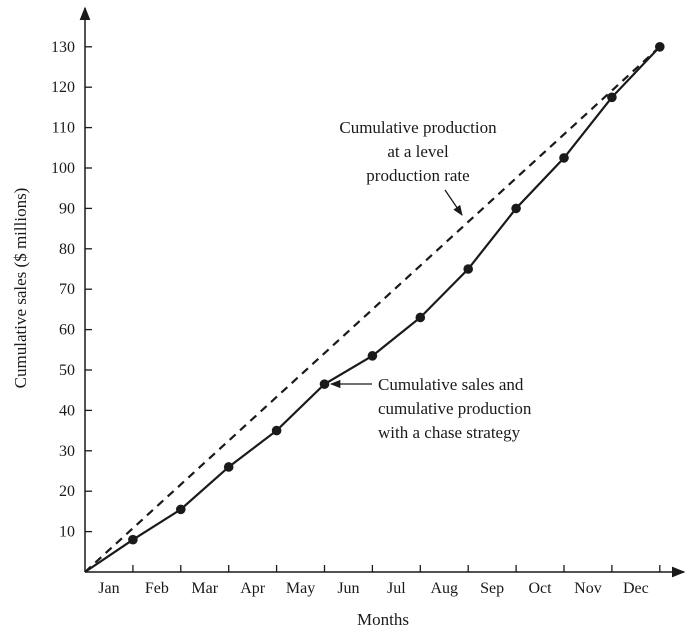 Image resolution: width=689 pixels, height=632 pixels. I want to click on x-ticks: Jan Feb Mar Apr May Jun Jul Aug Sep Oct Nov Dec, so click(379, 581).